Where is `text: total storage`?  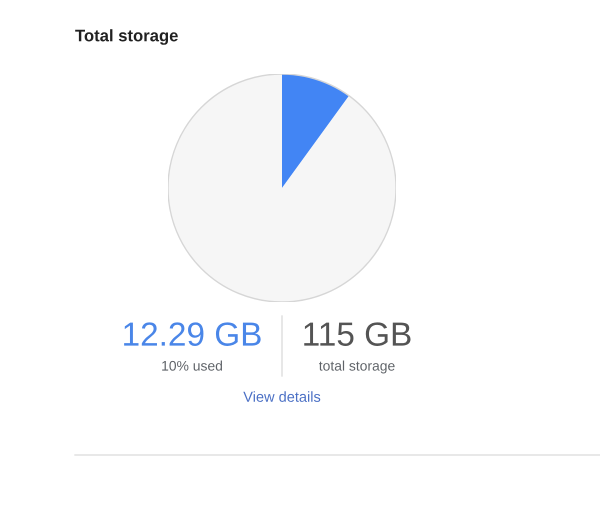 text: total storage is located at coordinates (356, 367).